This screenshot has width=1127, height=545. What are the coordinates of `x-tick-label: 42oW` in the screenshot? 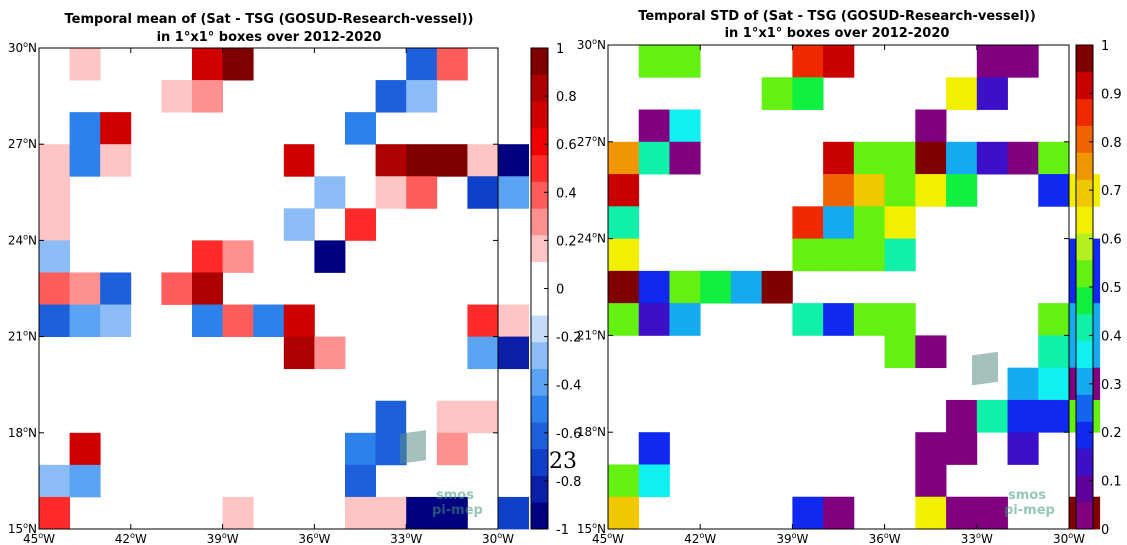 It's located at (700, 538).